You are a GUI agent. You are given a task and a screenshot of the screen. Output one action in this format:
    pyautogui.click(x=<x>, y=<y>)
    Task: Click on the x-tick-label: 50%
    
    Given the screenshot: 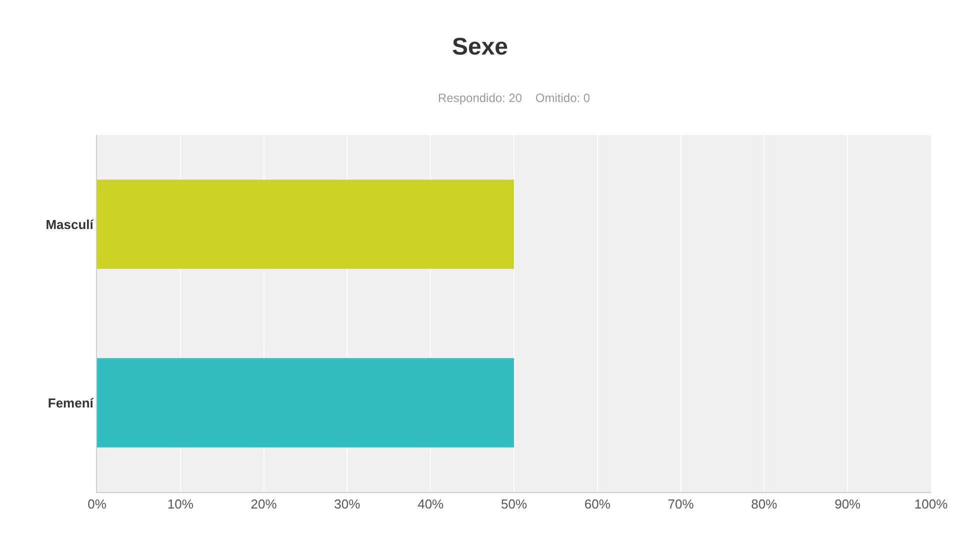 What is the action you would take?
    pyautogui.click(x=514, y=504)
    